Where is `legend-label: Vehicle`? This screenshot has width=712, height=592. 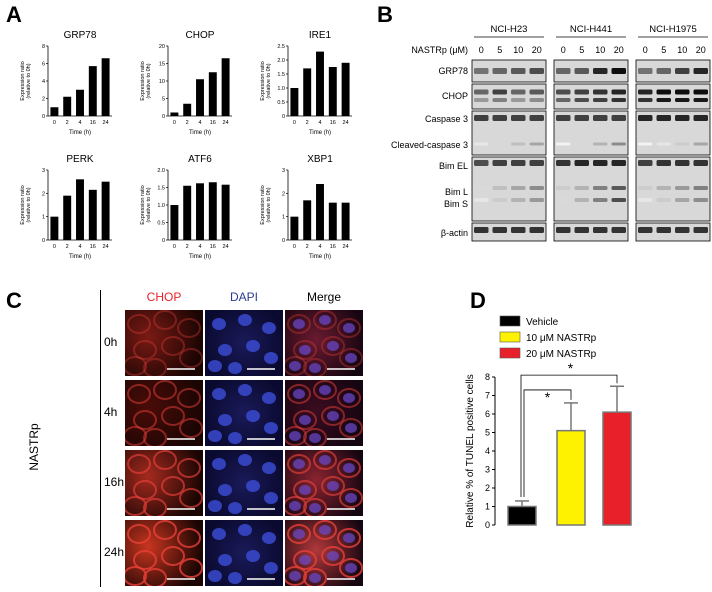
legend-label: Vehicle is located at coordinates (542, 322).